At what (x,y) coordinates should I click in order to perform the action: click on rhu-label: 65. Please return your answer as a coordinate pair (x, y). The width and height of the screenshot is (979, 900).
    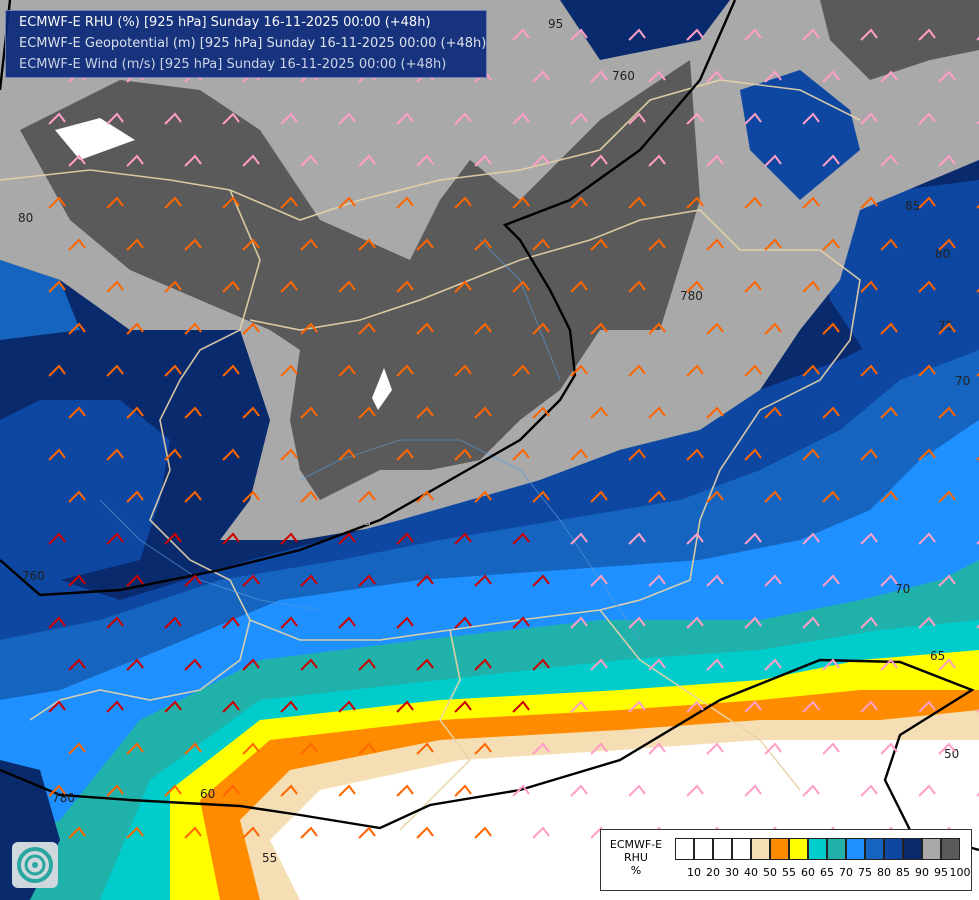
    Looking at the image, I should click on (937, 656).